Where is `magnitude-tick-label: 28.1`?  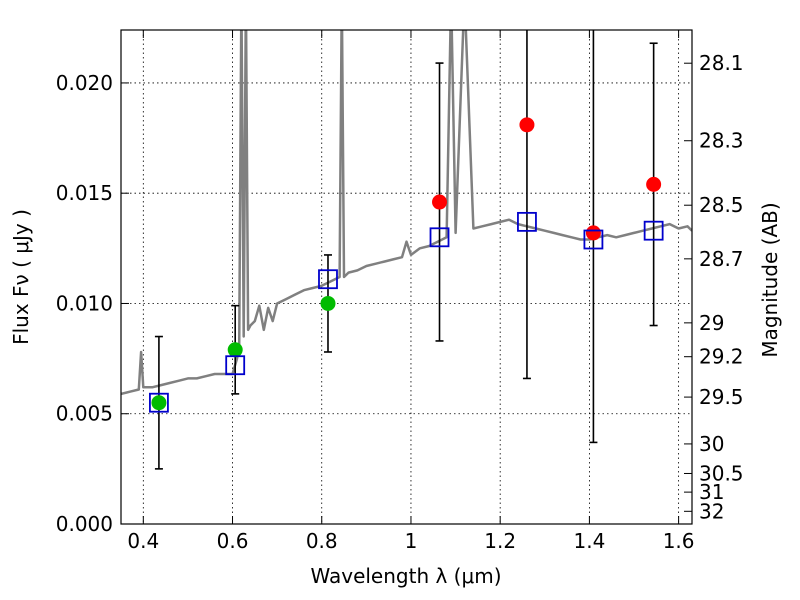
magnitude-tick-label: 28.1 is located at coordinates (721, 63).